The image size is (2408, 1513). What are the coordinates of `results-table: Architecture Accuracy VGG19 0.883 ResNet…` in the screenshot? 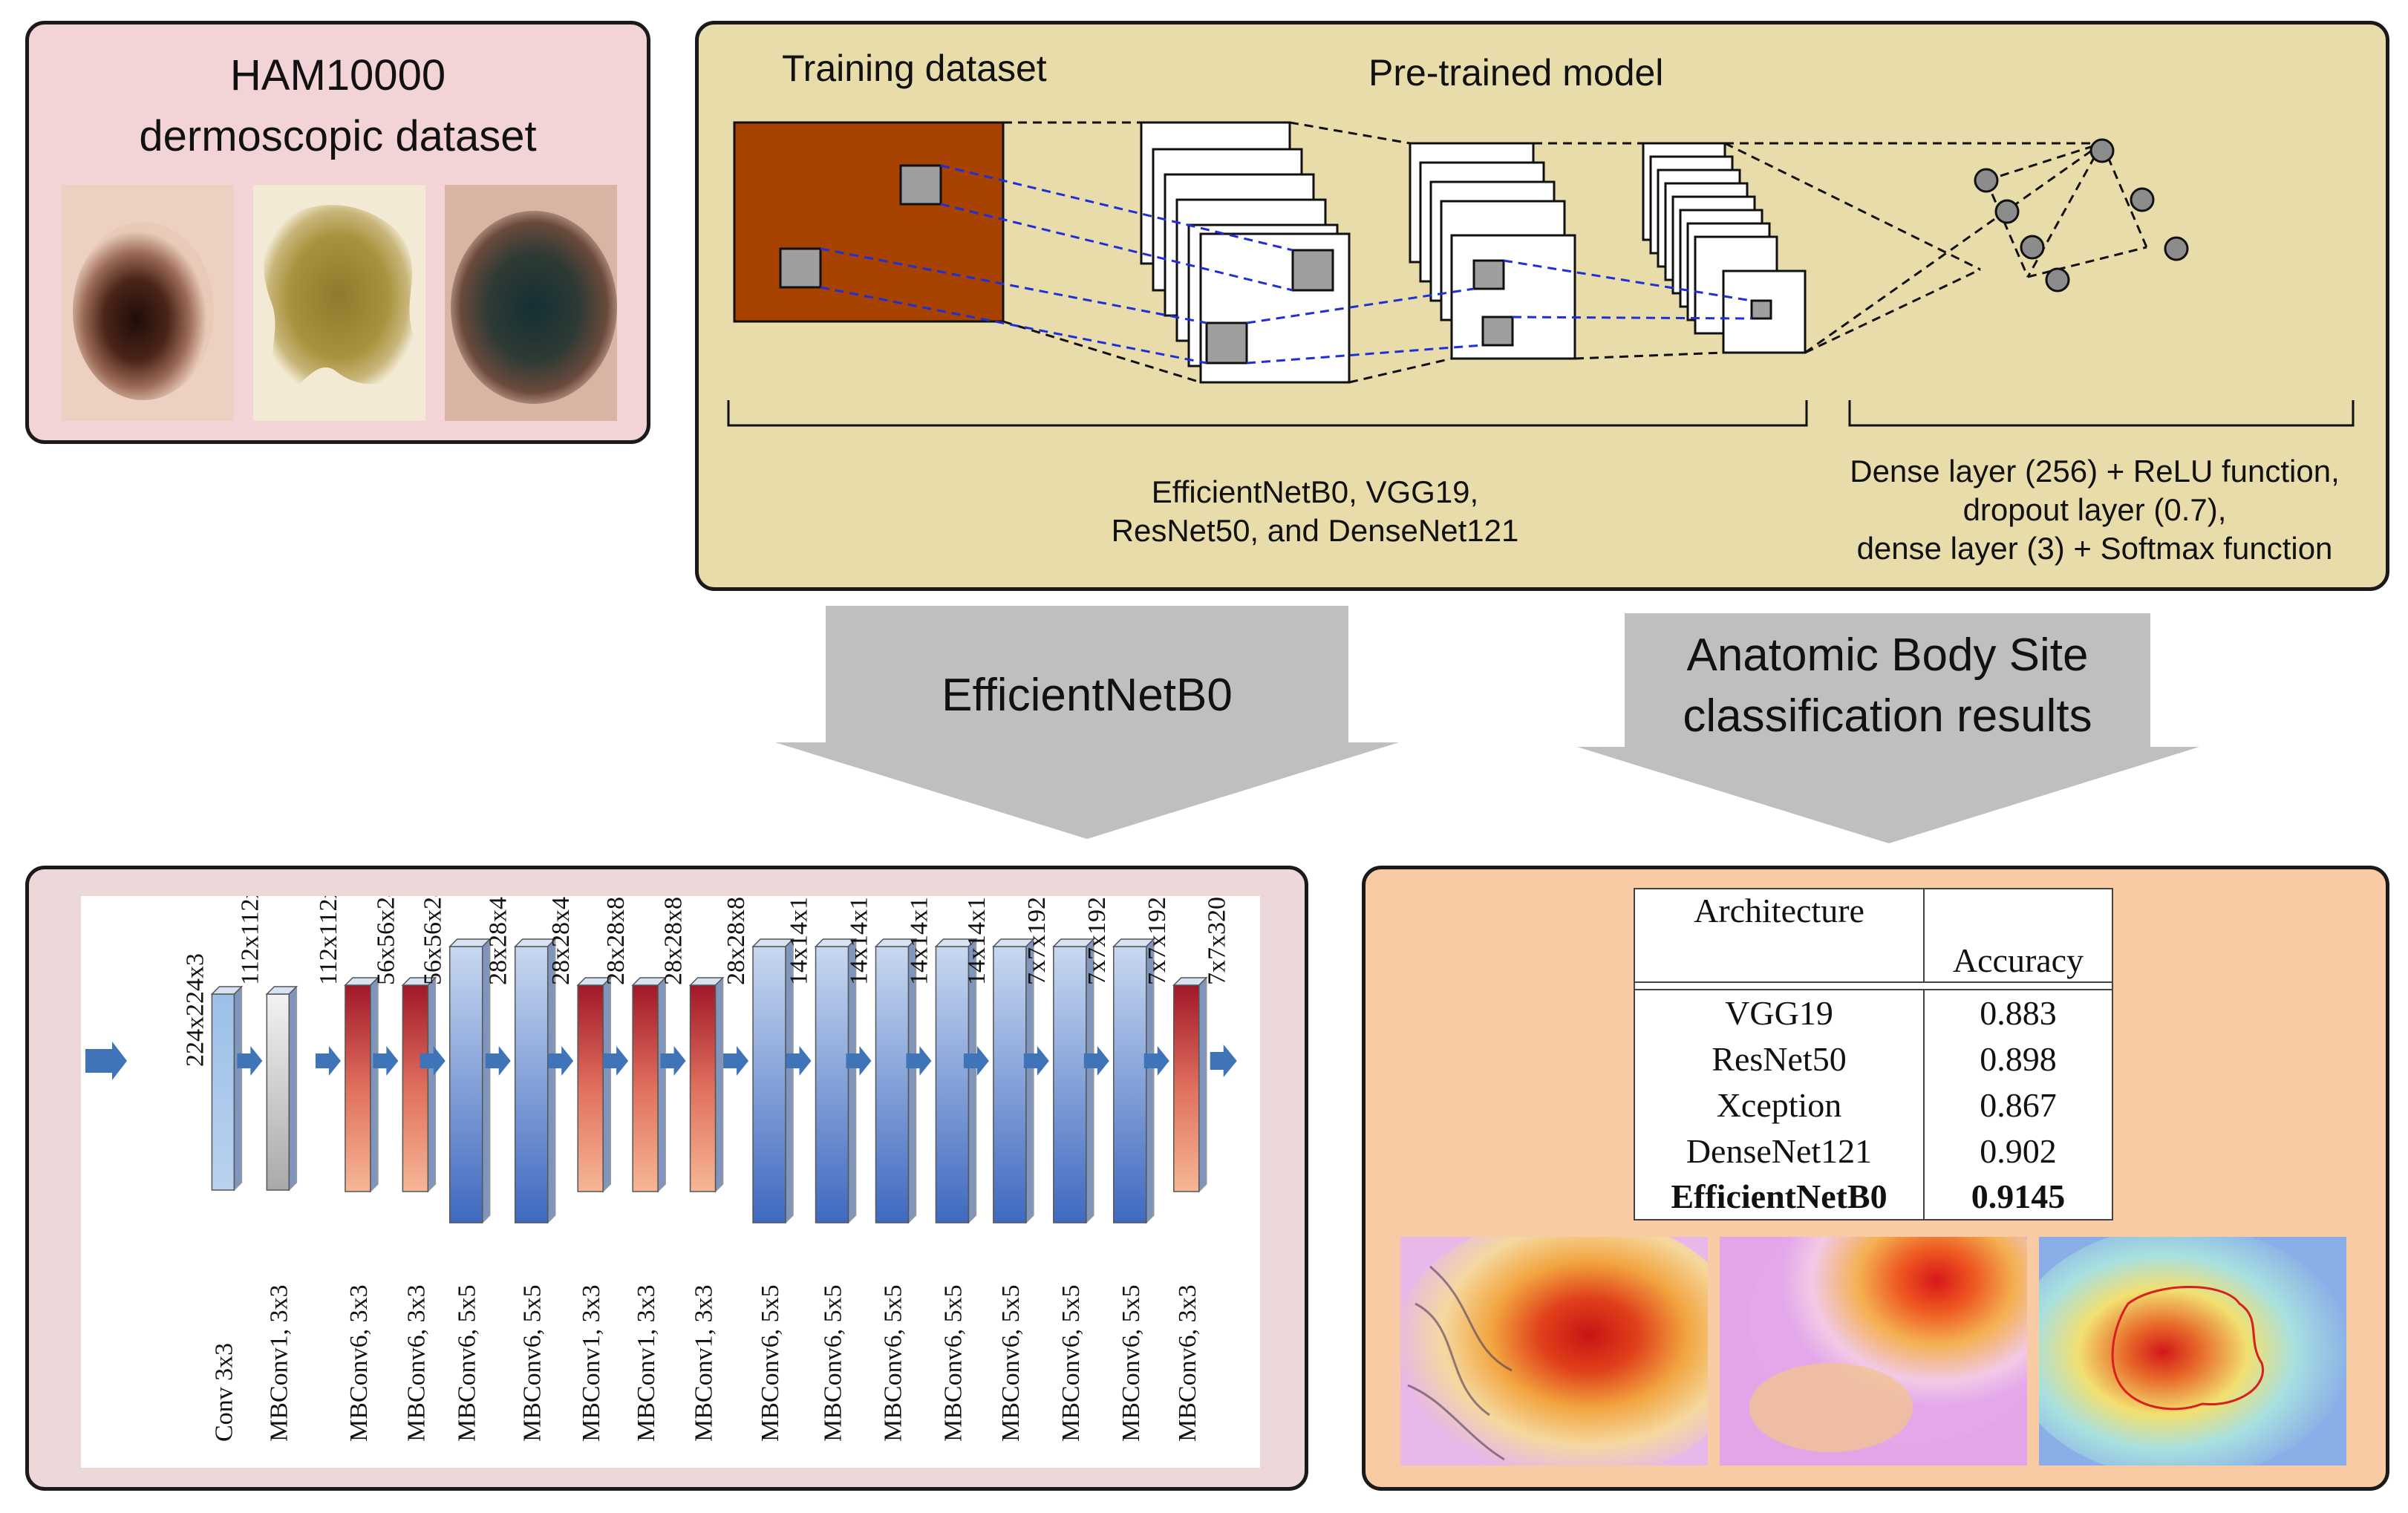 It's located at (1873, 1054).